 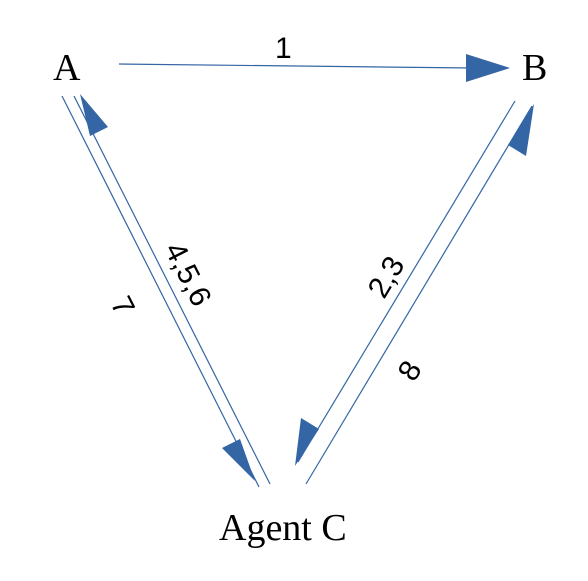 What do you see at coordinates (94, 115) in the screenshot?
I see `edge-c-to-a-arrowhead` at bounding box center [94, 115].